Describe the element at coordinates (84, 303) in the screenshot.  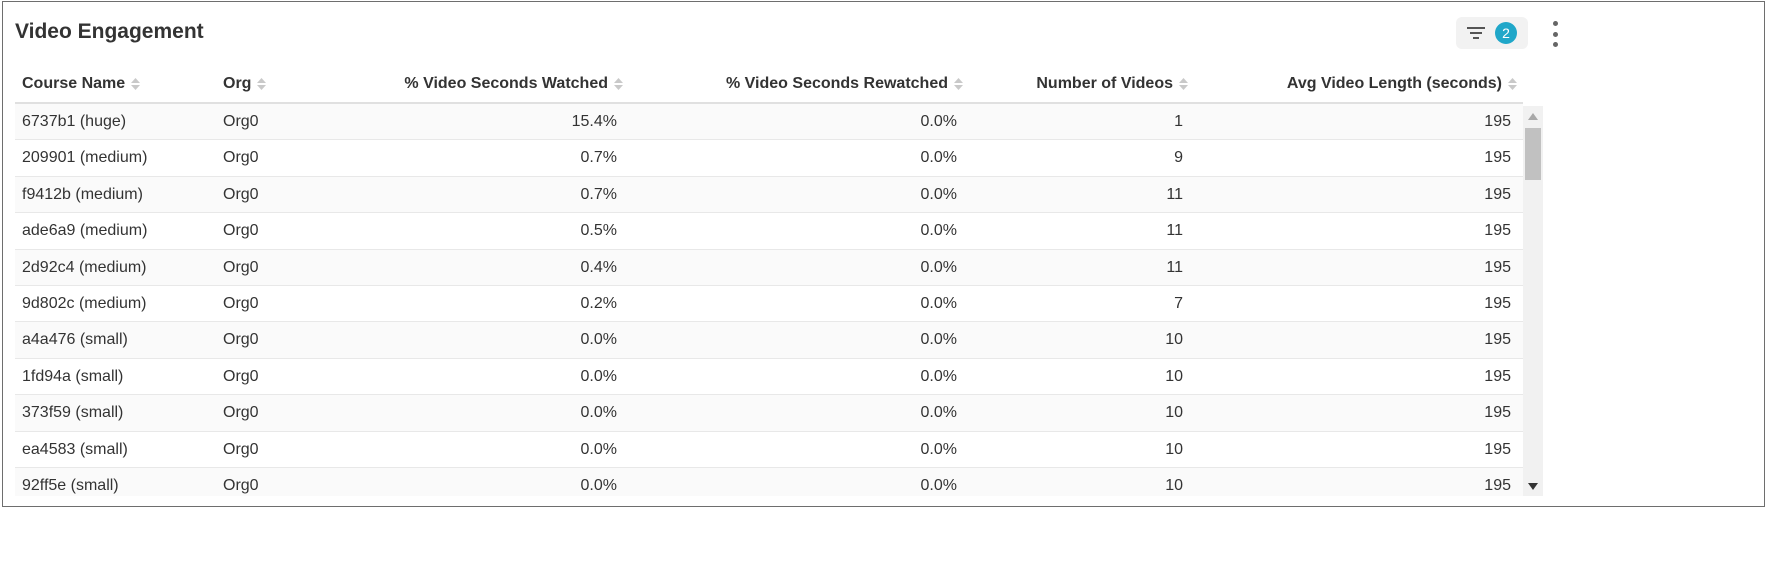
I see `cell-course-name: 9d802c (medium)` at that location.